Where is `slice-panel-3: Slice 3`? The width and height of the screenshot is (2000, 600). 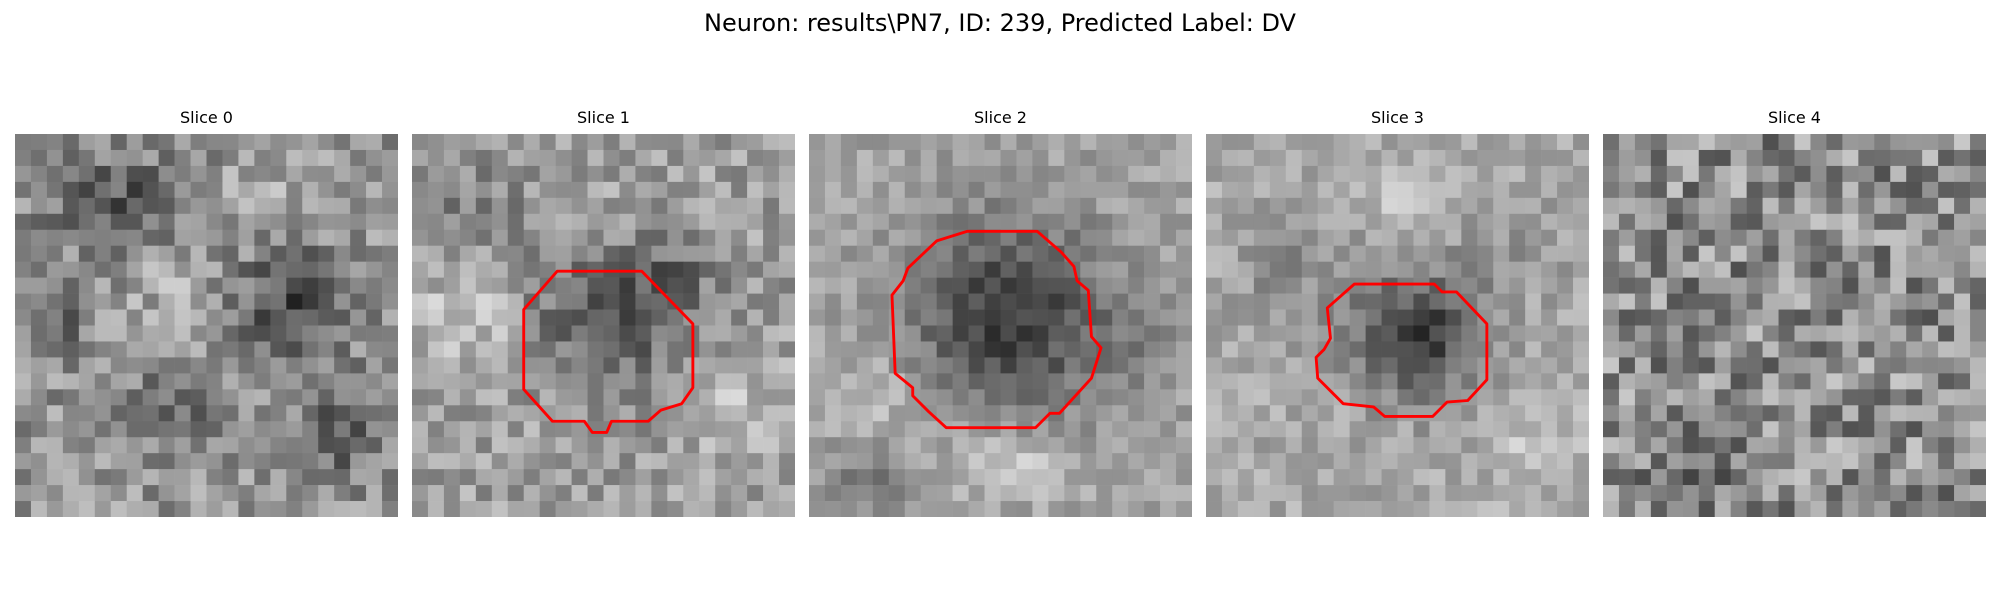 slice-panel-3: Slice 3 is located at coordinates (1397, 312).